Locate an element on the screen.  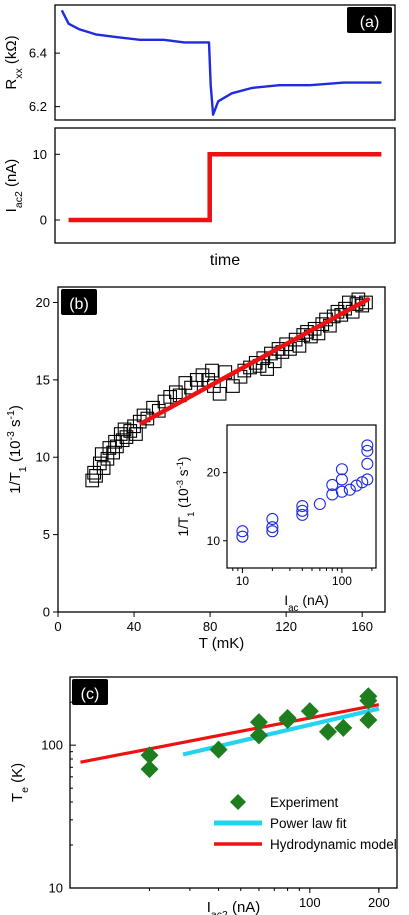
y-tick-label: 6.4 is located at coordinates (38, 53).